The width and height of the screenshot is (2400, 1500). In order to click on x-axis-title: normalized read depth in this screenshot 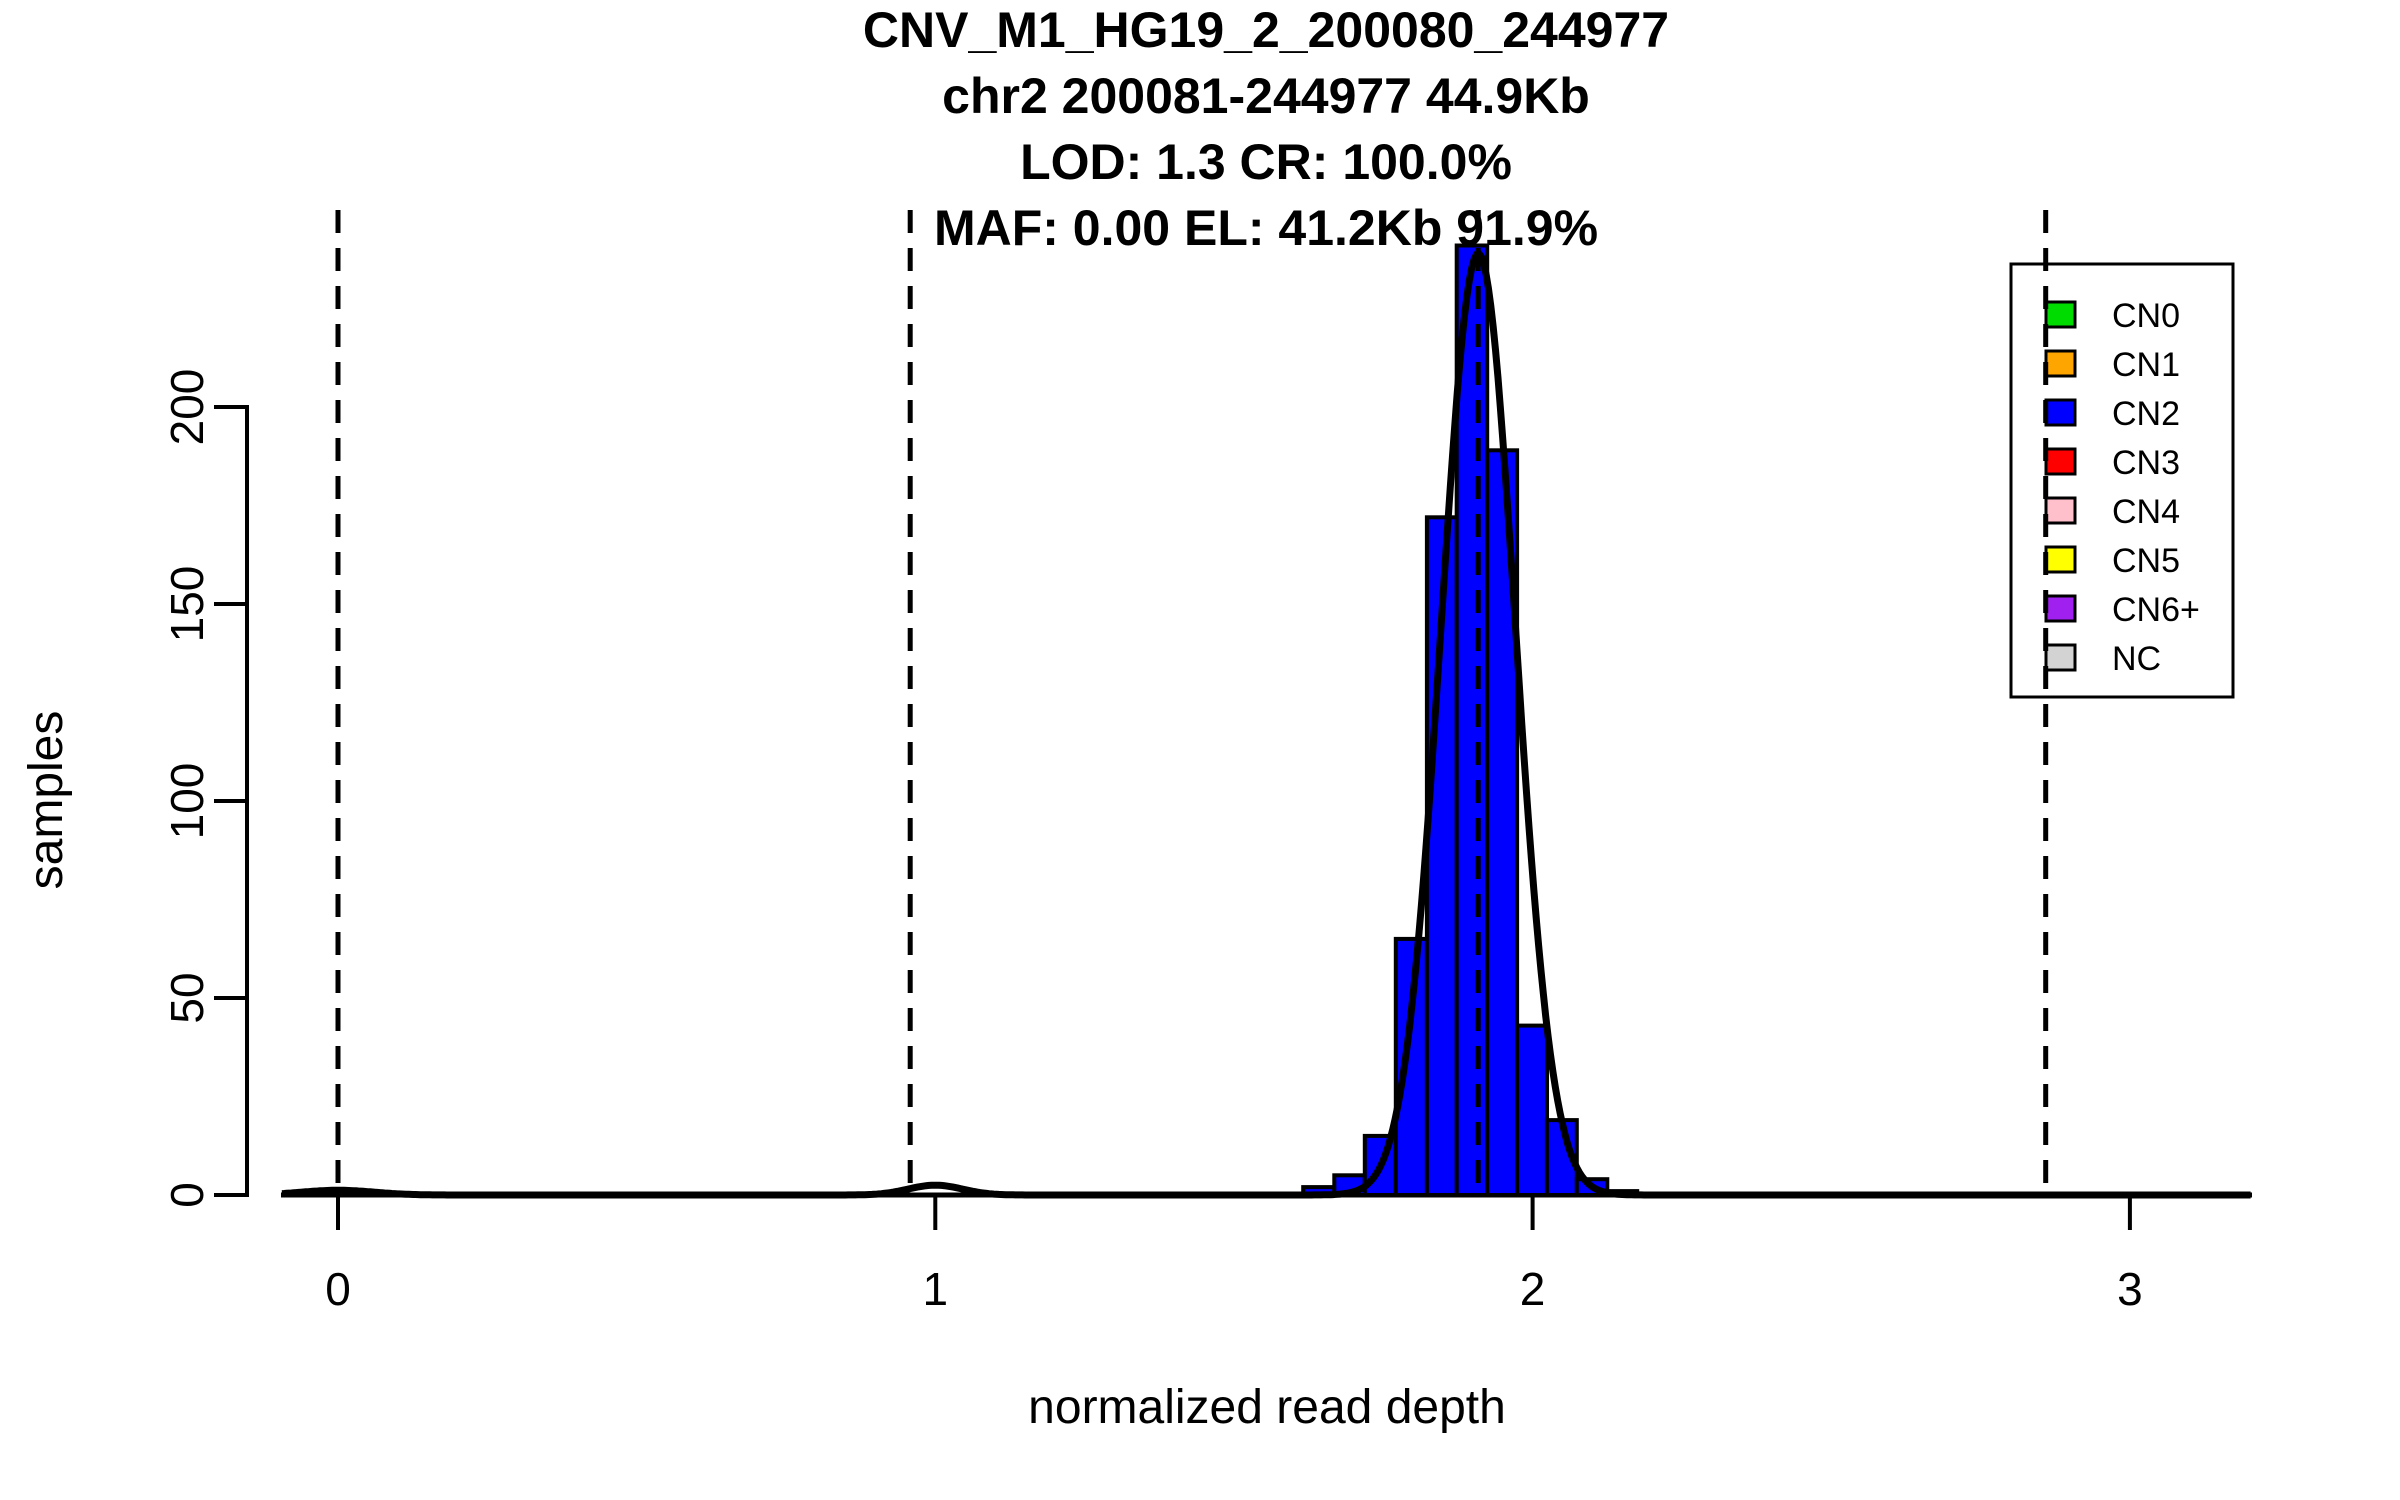, I will do `click(1267, 1407)`.